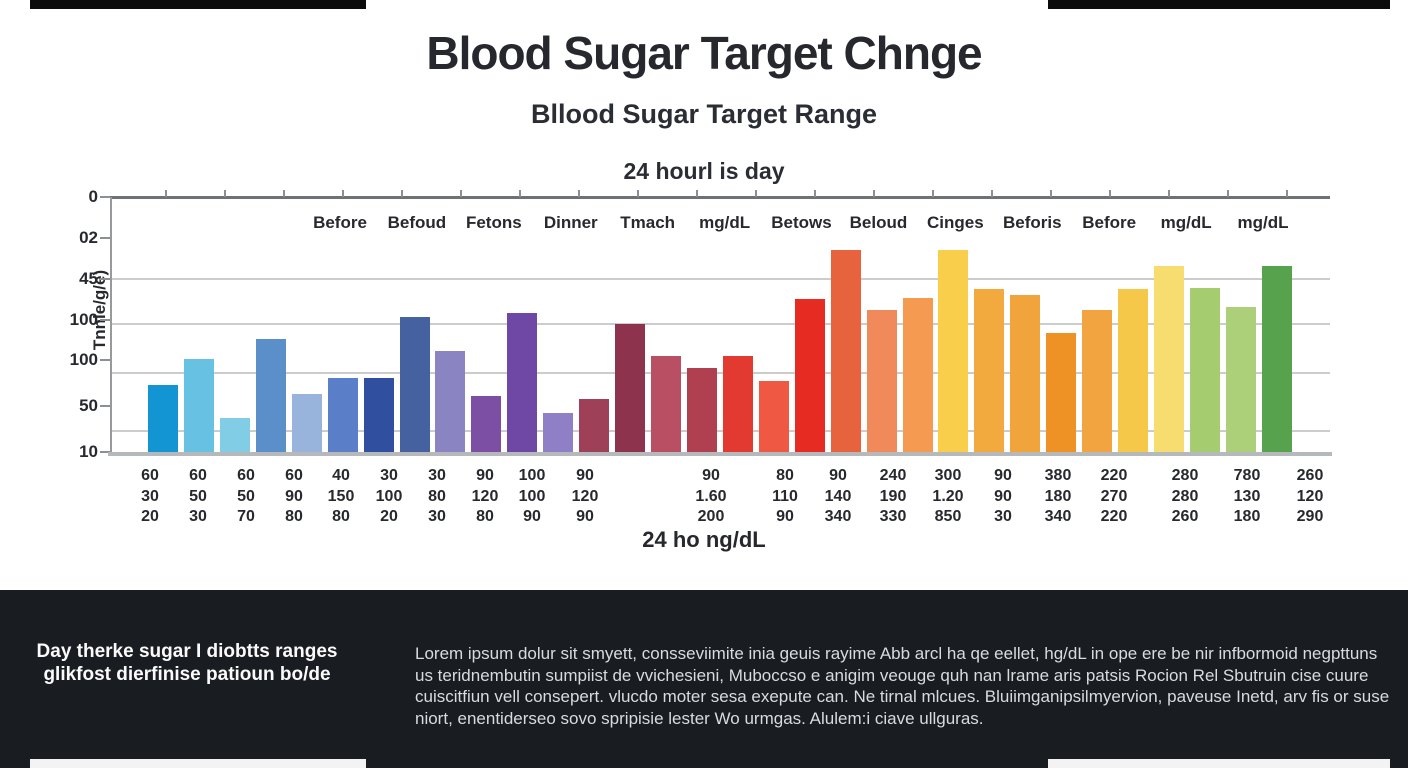 Image resolution: width=1408 pixels, height=768 pixels. Describe the element at coordinates (1247, 475) in the screenshot. I see `x-tick-value: 780` at that location.